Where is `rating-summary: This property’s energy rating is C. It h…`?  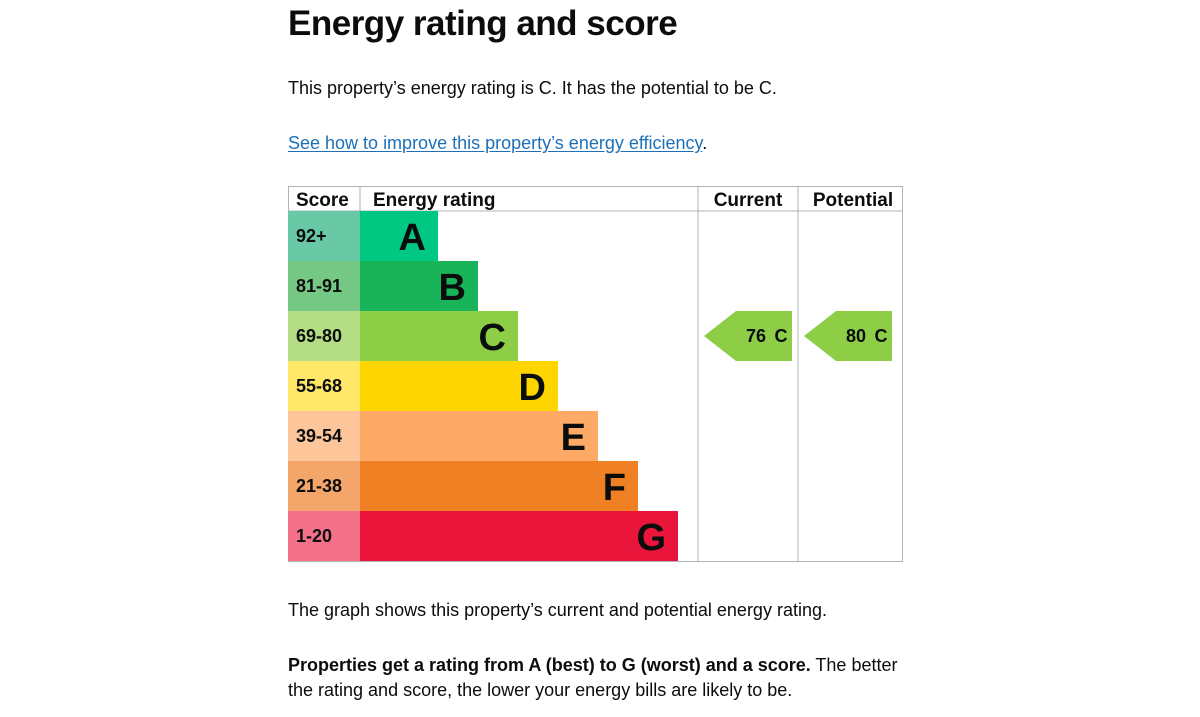 rating-summary: This property’s energy rating is C. It h… is located at coordinates (532, 88).